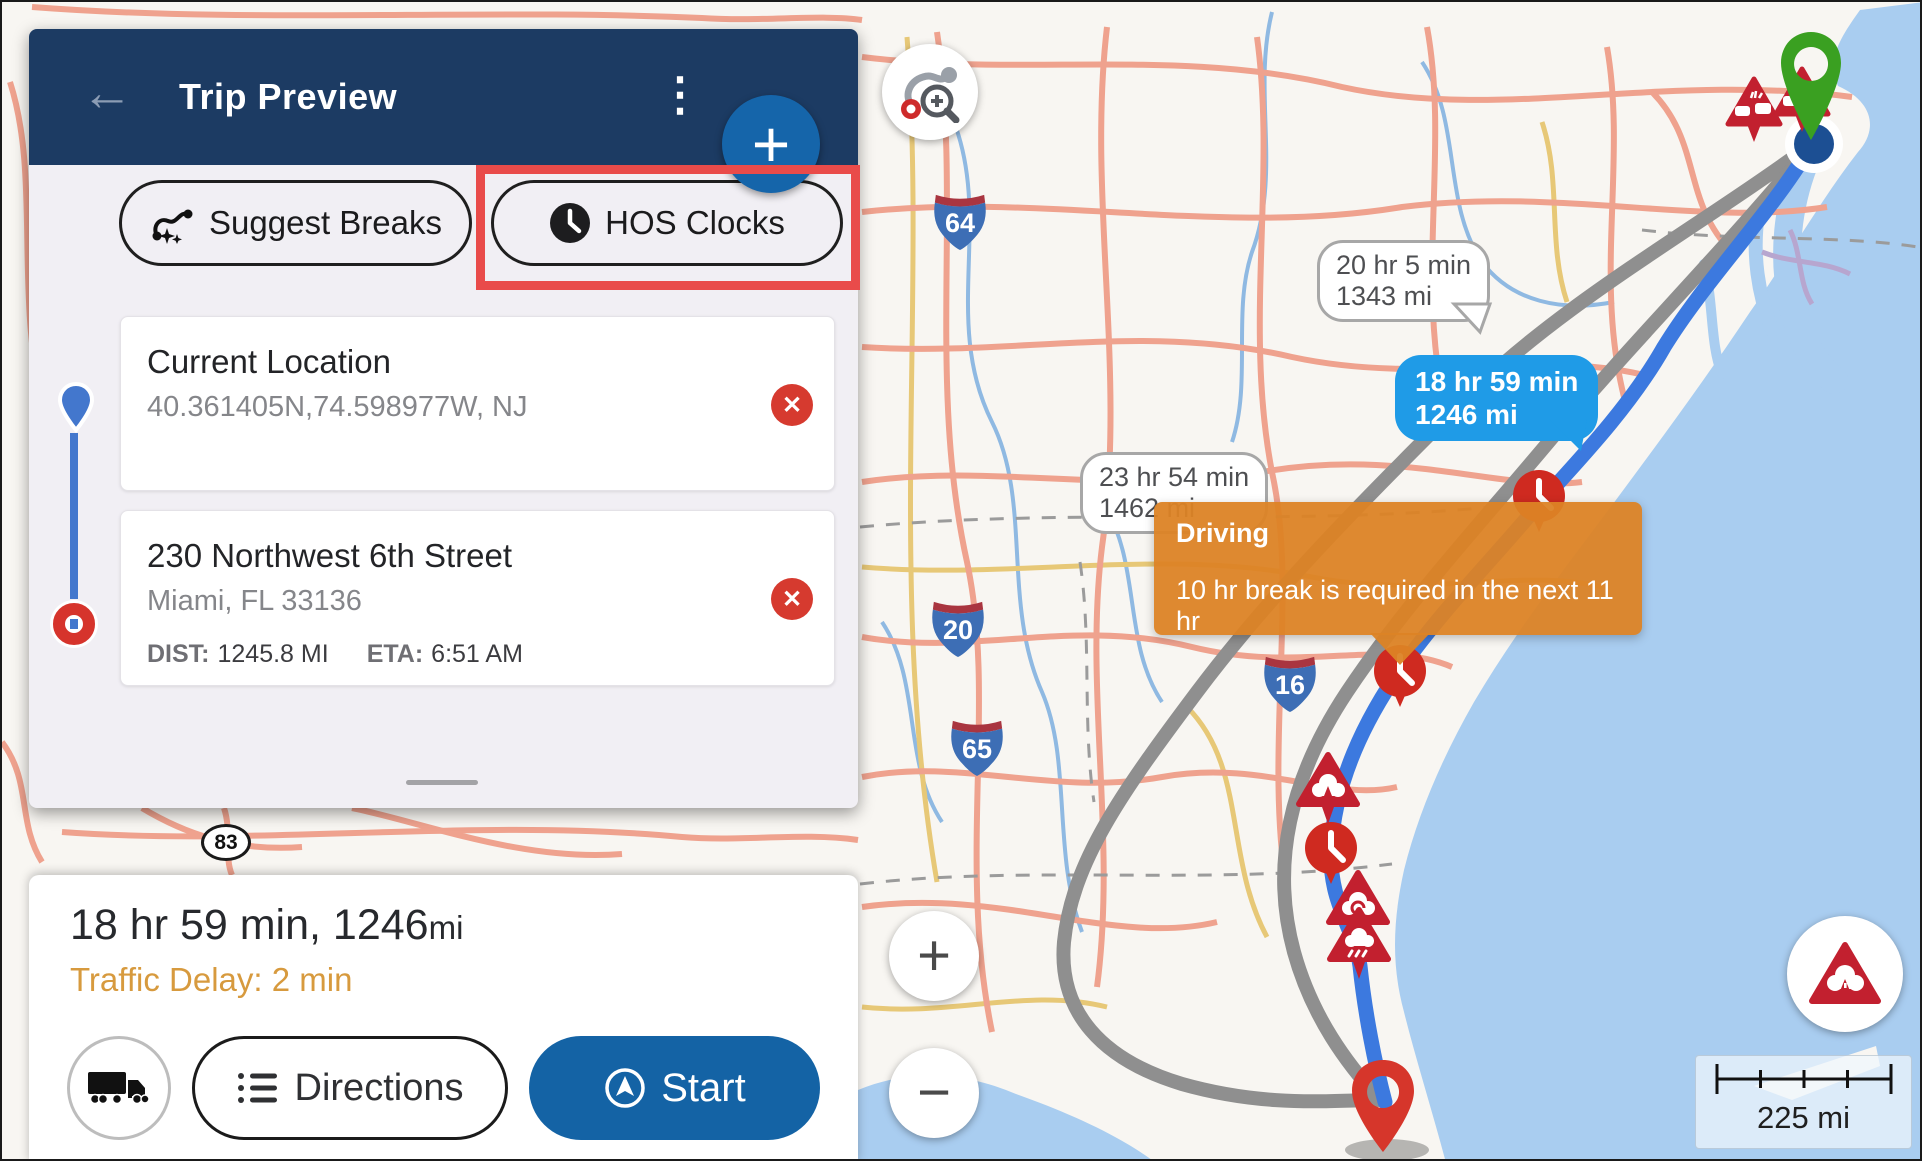 The image size is (1922, 1161). What do you see at coordinates (1174, 477) in the screenshot?
I see `route-time: 23 hr 54 min` at bounding box center [1174, 477].